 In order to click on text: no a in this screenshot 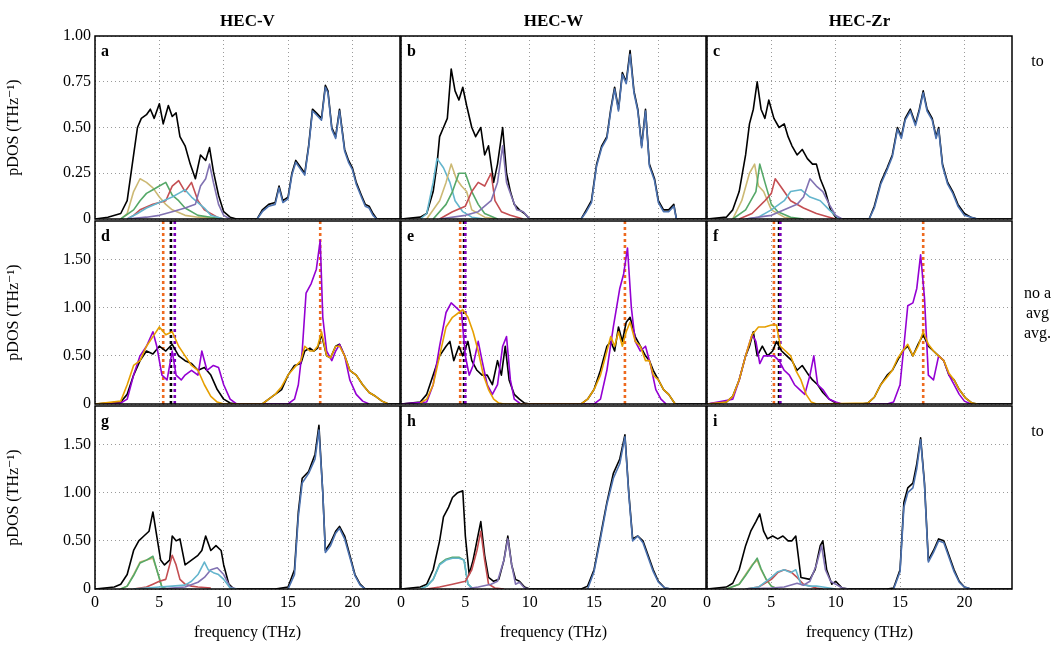, I will do `click(1037, 292)`.